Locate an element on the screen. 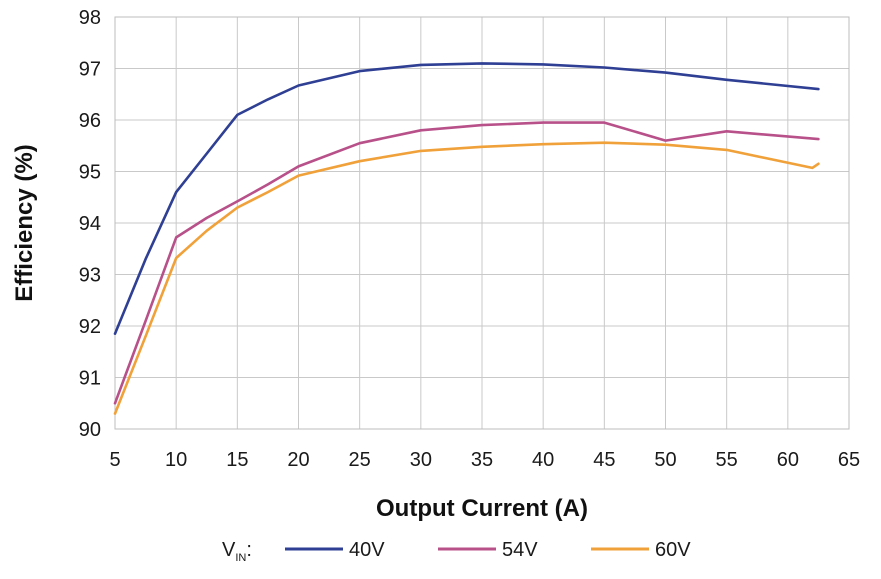 The height and width of the screenshot is (579, 881). x-axis-title: Output Current (A) is located at coordinates (482, 508).